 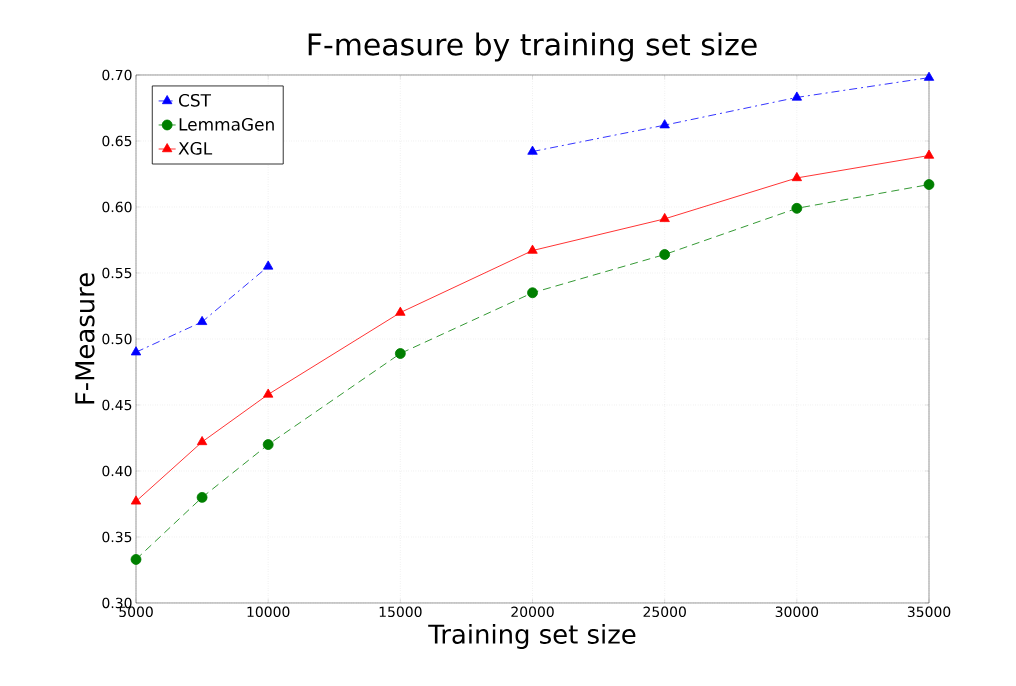 What do you see at coordinates (532, 612) in the screenshot?
I see `x-tick-label: 20000` at bounding box center [532, 612].